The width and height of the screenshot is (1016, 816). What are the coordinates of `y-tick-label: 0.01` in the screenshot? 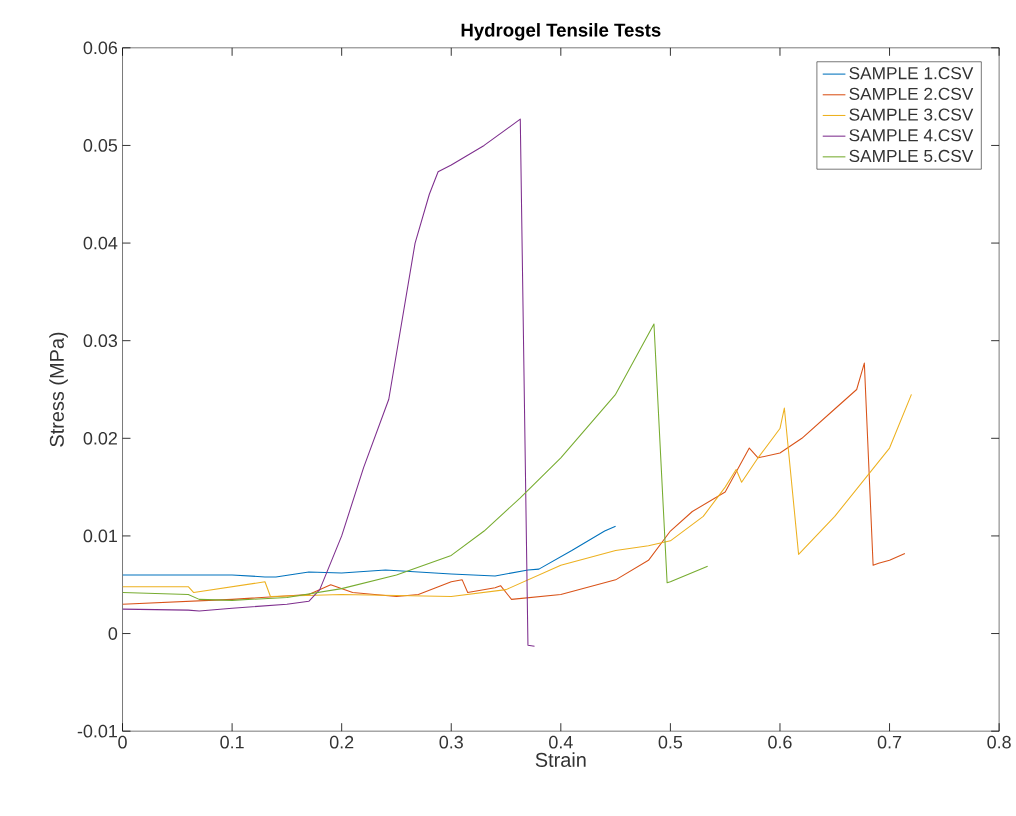 It's located at (100, 536).